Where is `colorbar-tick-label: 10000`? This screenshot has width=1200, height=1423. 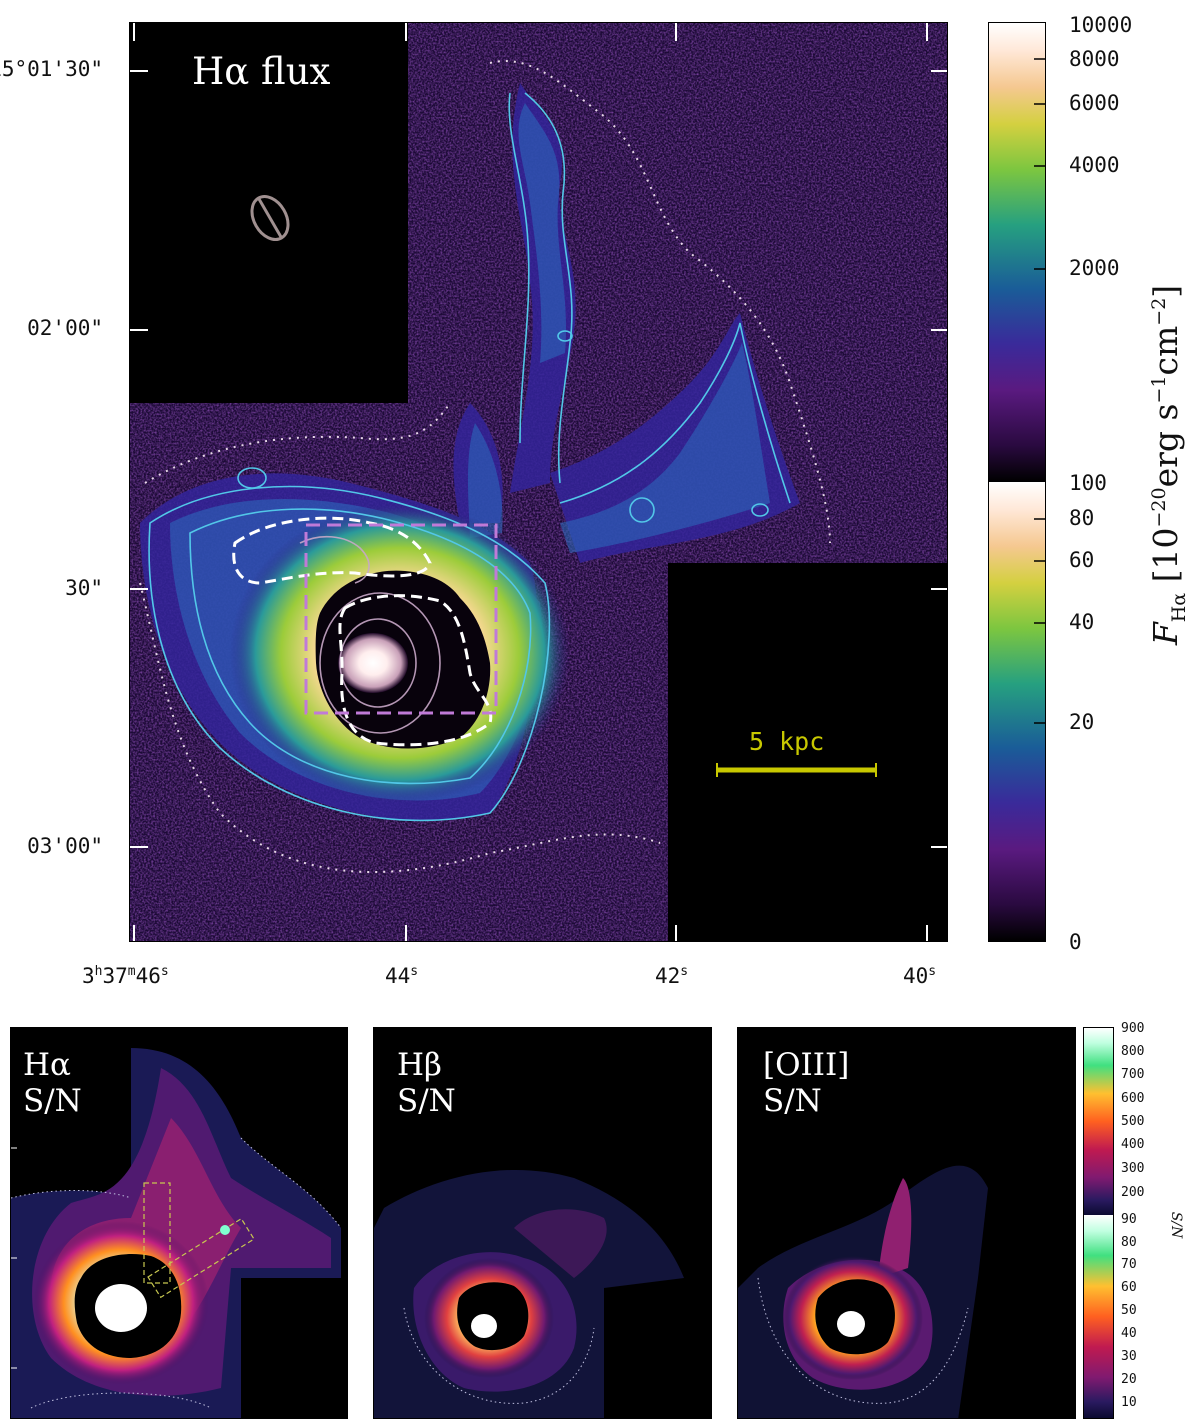
colorbar-tick-label: 10000 is located at coordinates (1101, 25).